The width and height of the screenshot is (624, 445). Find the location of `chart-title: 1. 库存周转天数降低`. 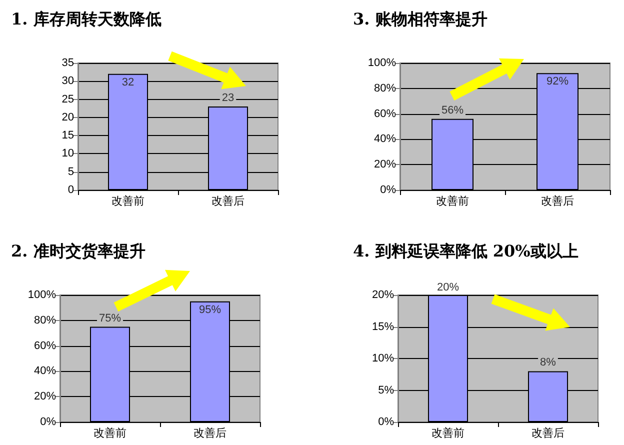

chart-title: 1. 库存周转天数降低 is located at coordinates (86, 19).